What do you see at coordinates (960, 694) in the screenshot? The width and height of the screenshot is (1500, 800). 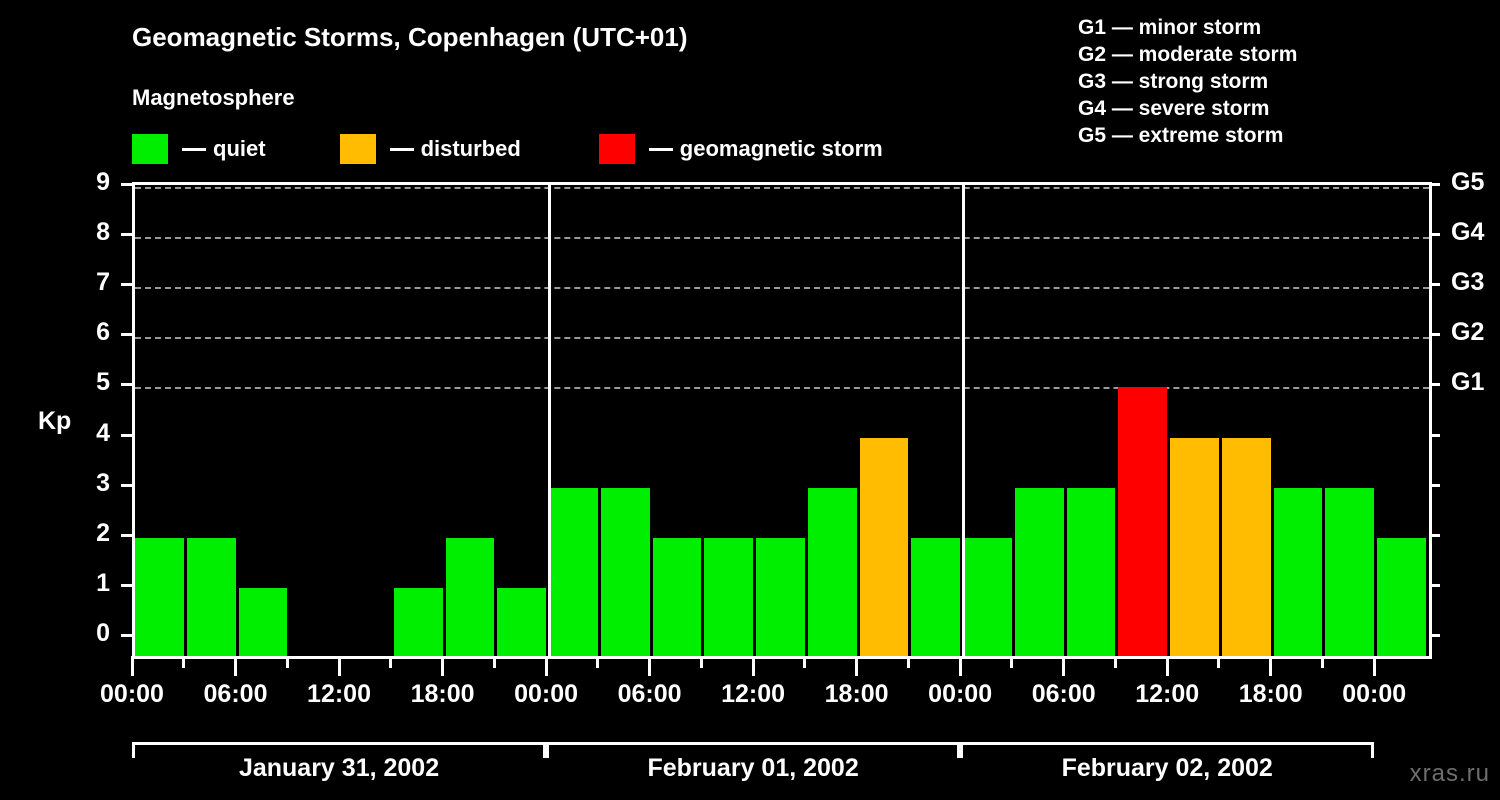 I see `x-tick-label-8: 00:00` at bounding box center [960, 694].